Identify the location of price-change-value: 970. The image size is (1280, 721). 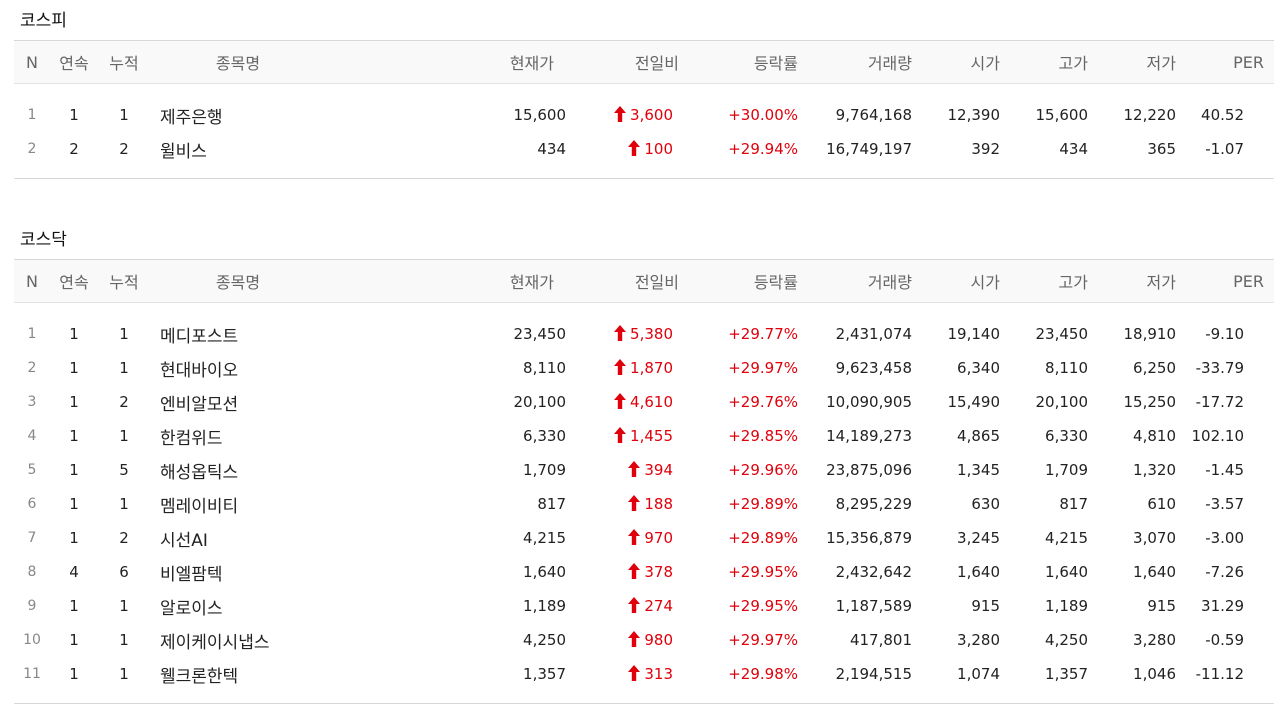
(658, 538).